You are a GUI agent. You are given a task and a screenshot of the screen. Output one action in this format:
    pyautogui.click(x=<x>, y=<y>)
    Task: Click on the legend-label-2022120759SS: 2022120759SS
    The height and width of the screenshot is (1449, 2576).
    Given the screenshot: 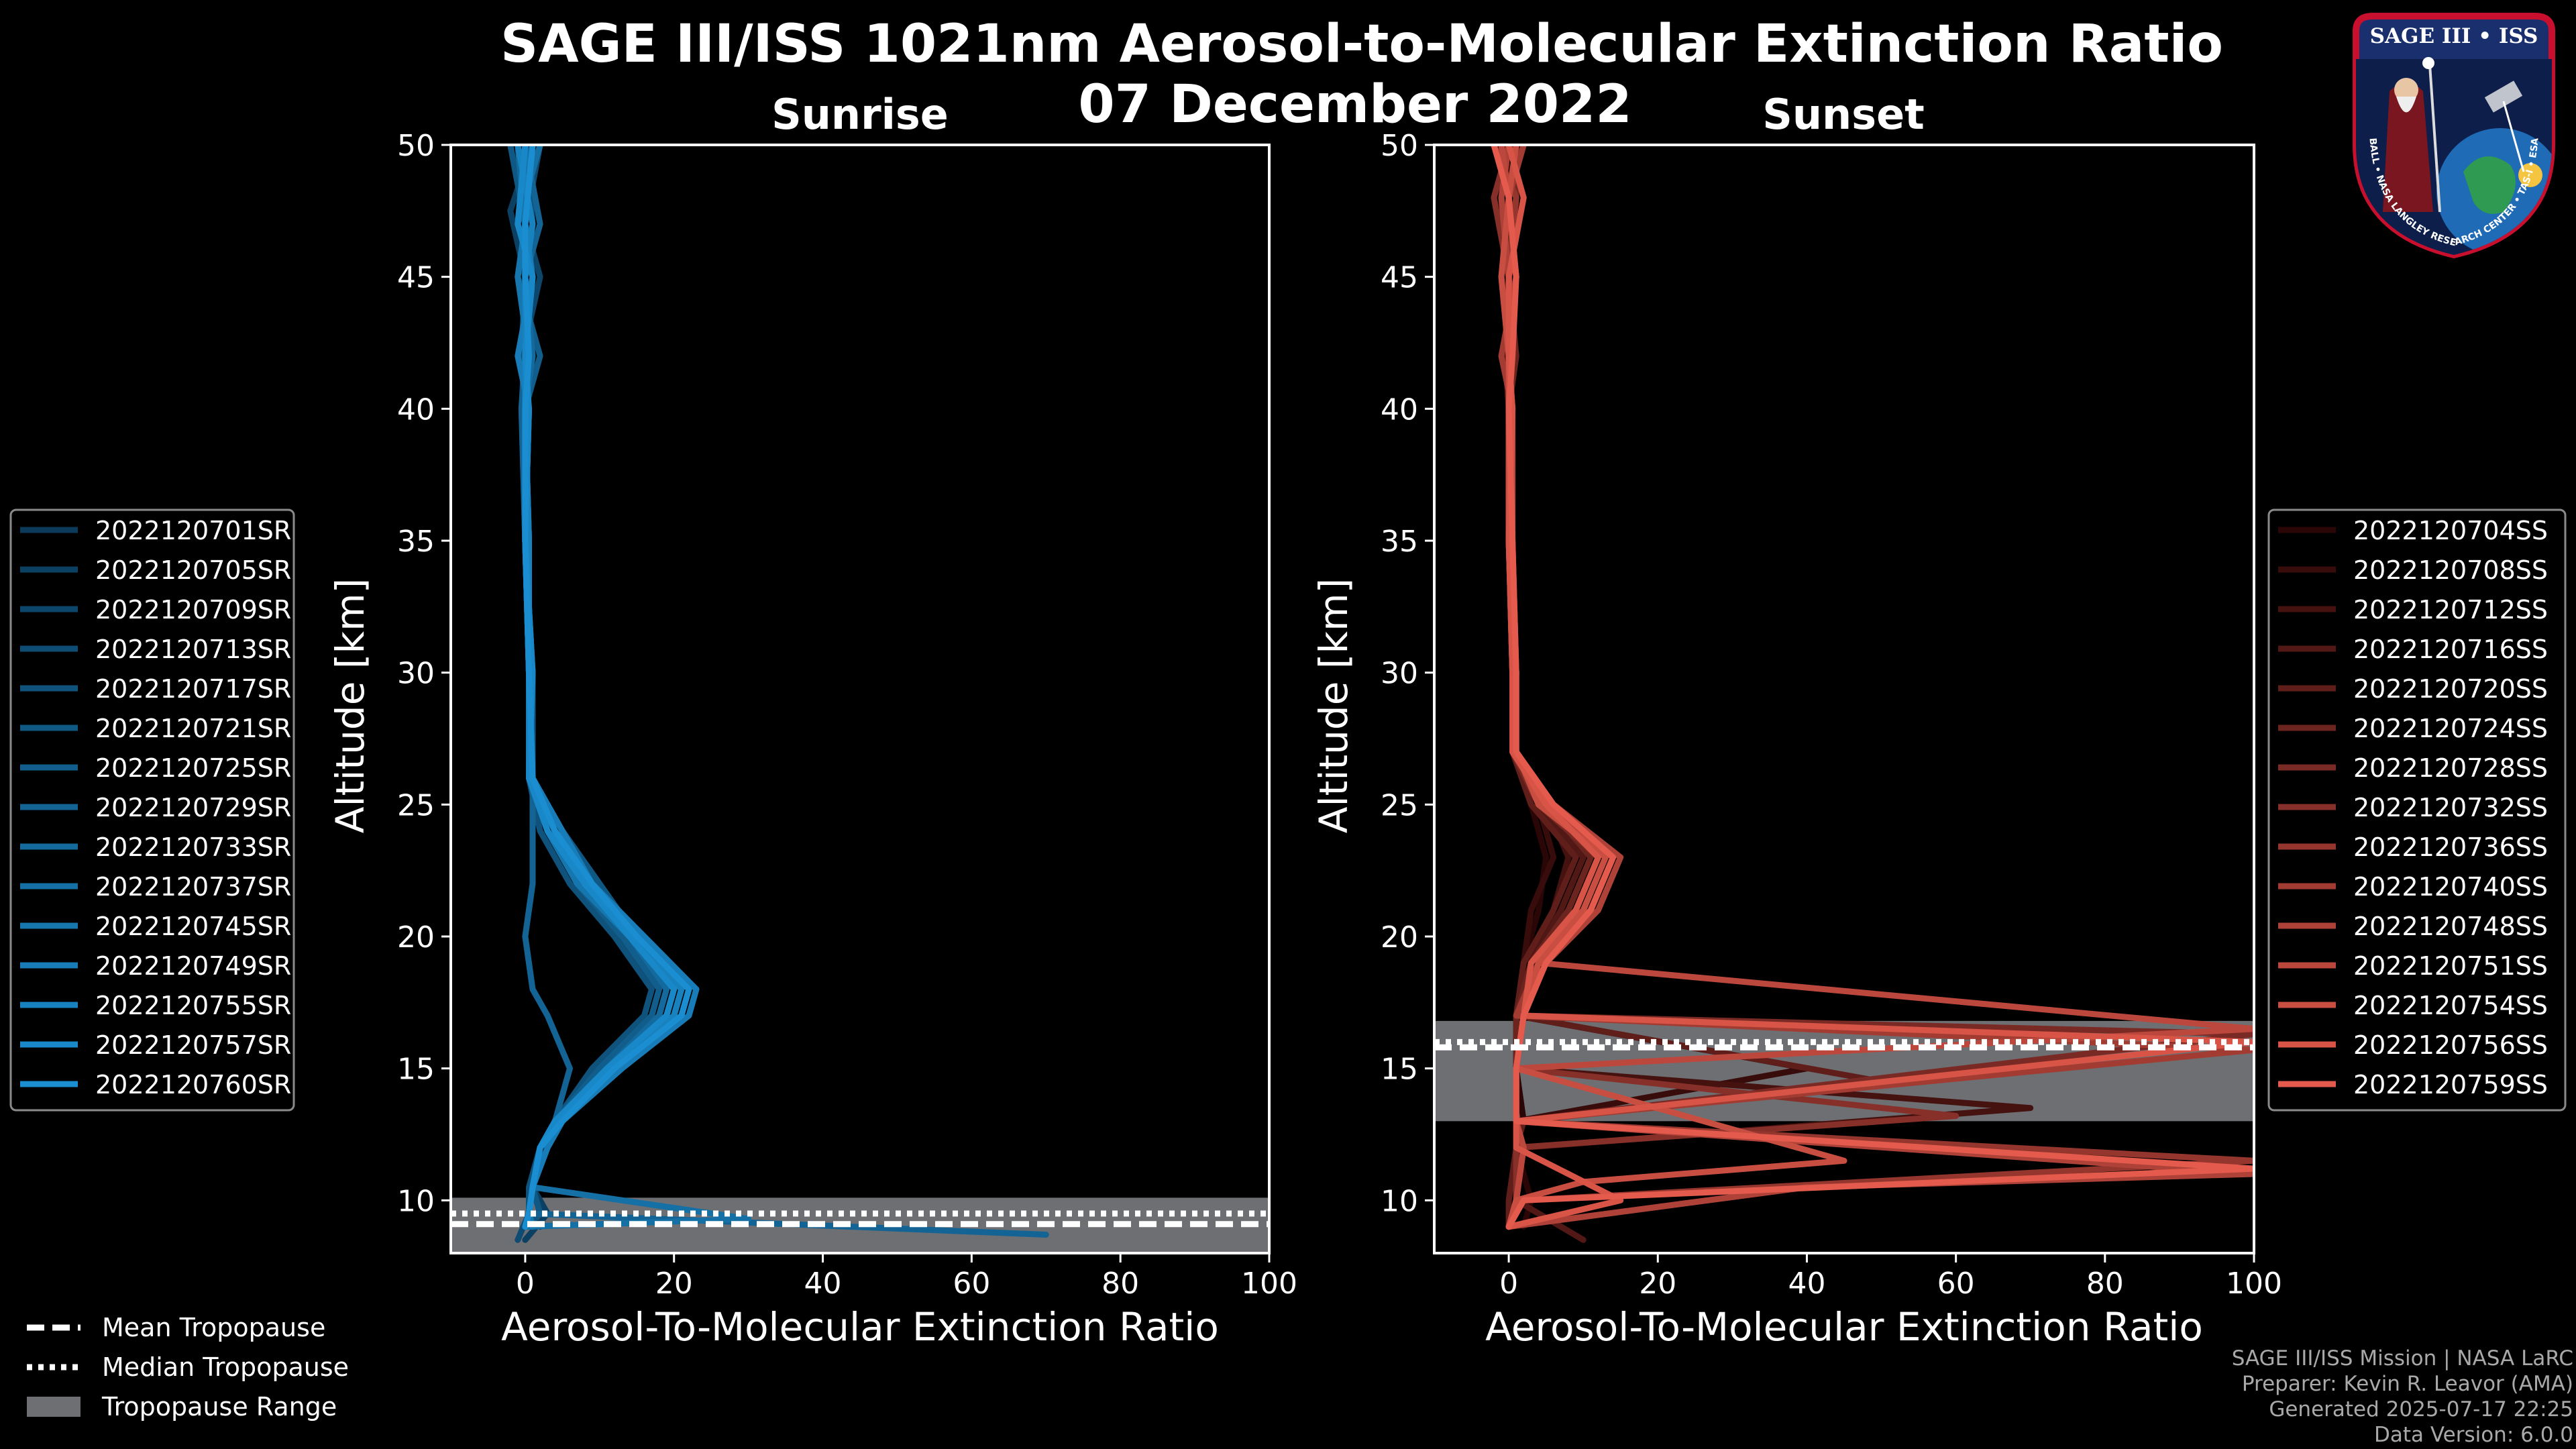 What is the action you would take?
    pyautogui.click(x=2450, y=1084)
    